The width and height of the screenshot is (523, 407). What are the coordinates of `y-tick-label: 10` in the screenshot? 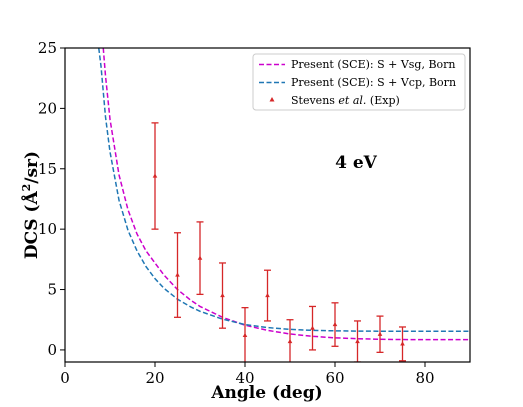 It's located at (47, 229).